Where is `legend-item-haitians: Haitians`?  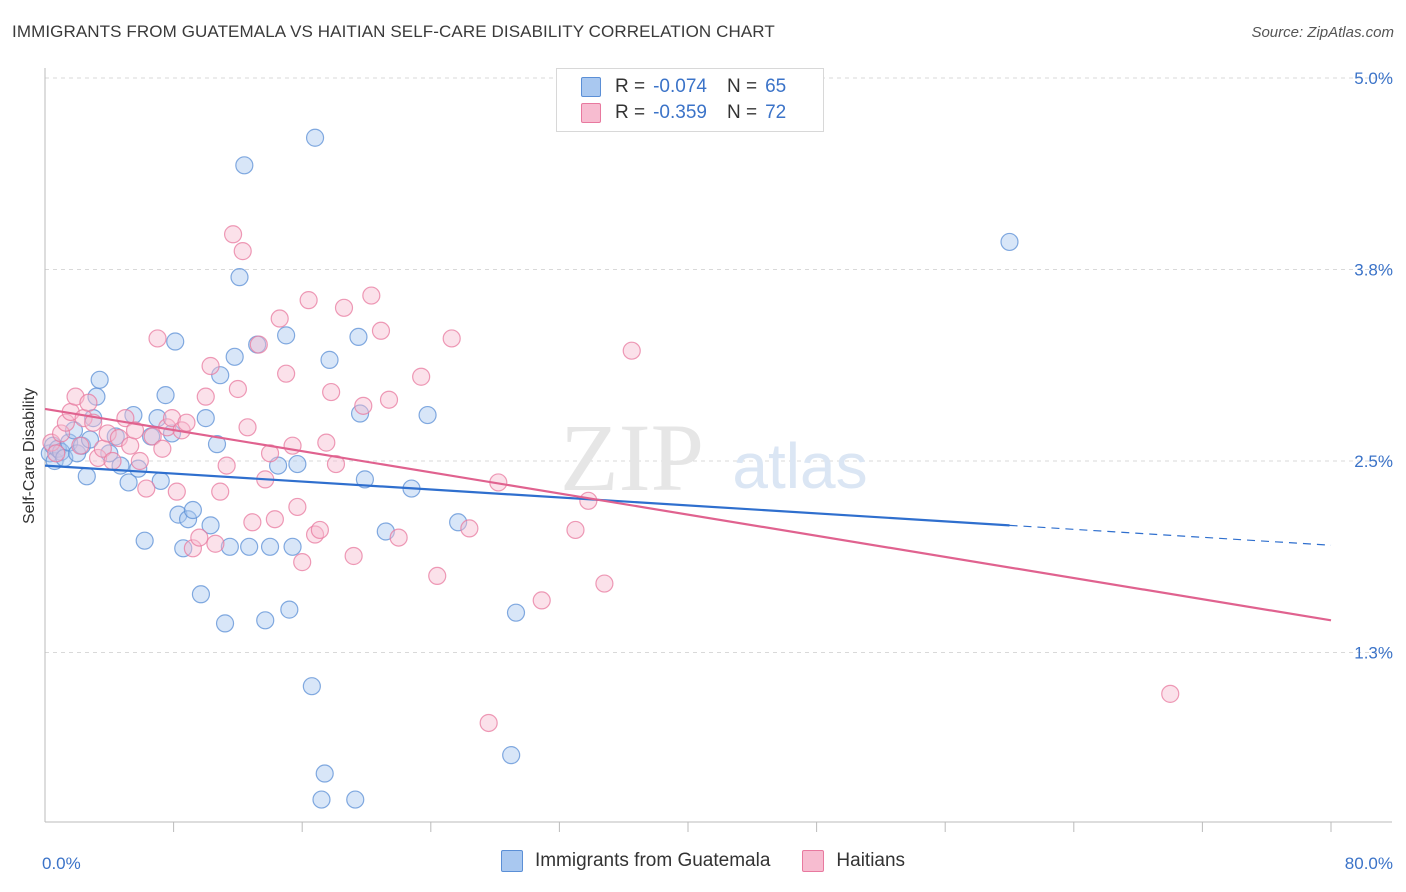 legend-item-haitians: Haitians is located at coordinates (853, 861).